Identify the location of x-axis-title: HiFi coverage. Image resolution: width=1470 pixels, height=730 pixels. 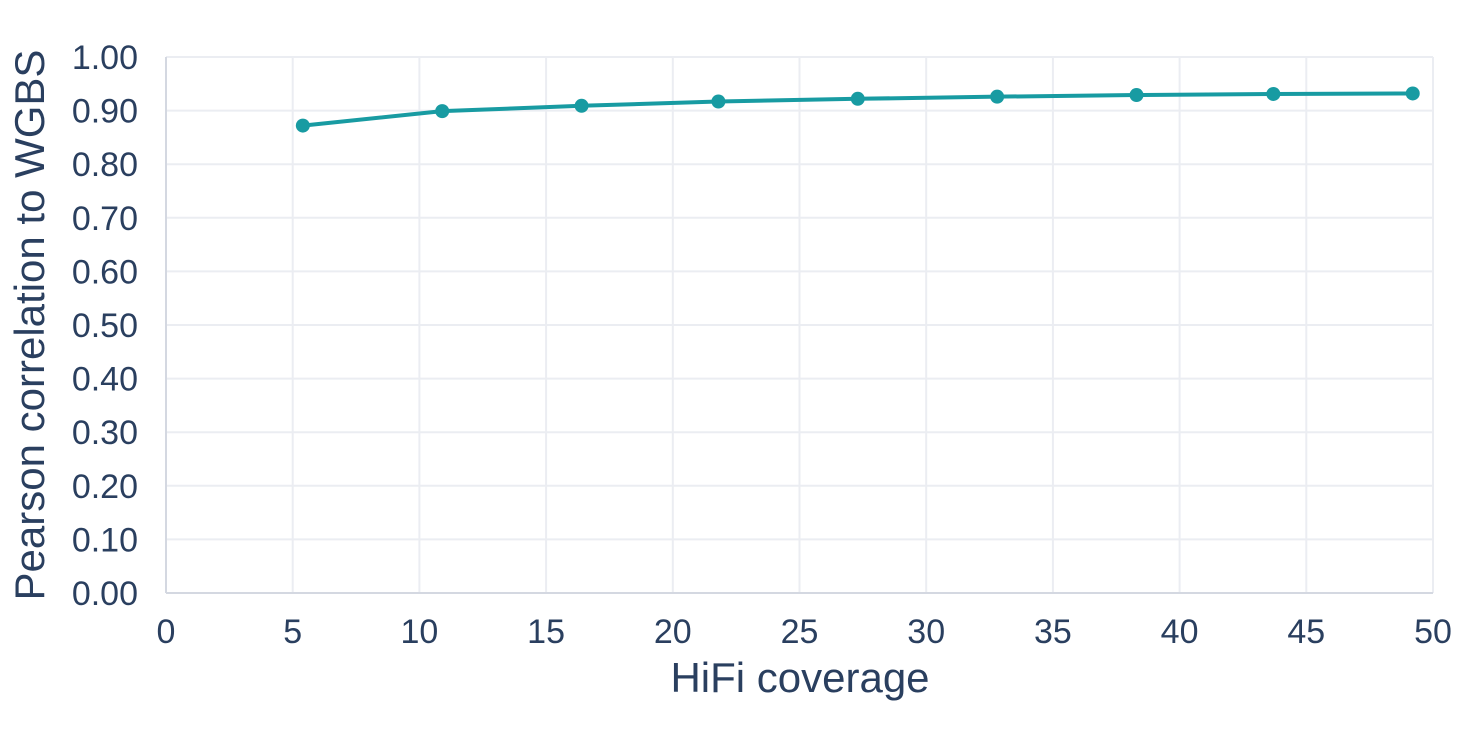
(799, 677).